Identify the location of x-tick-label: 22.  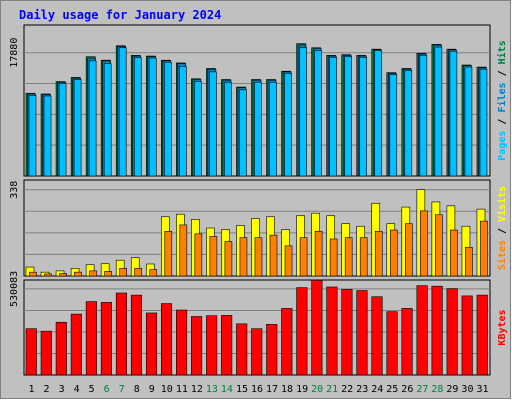
(347, 389).